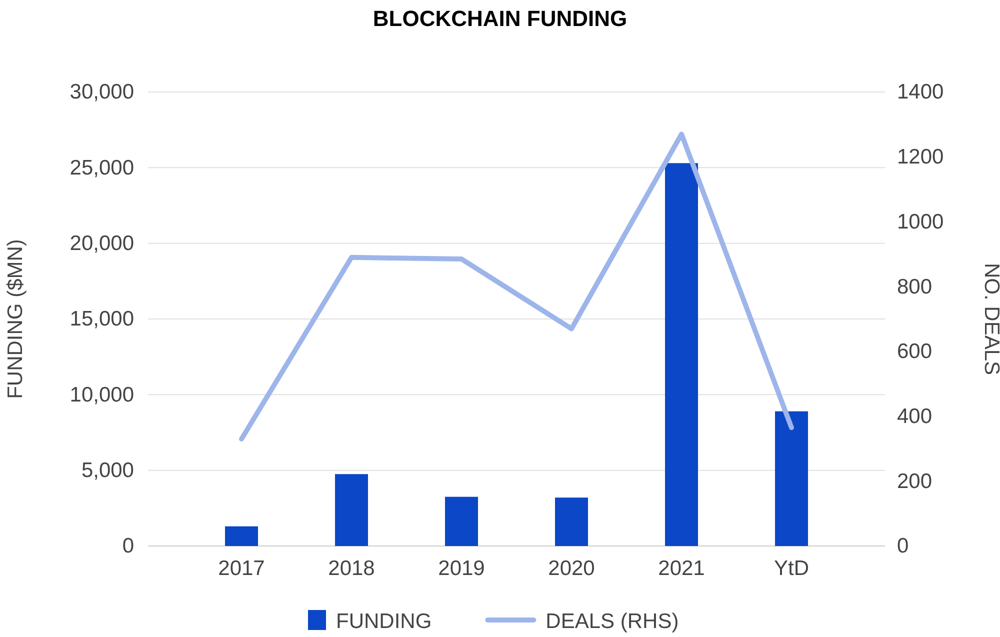 The image size is (1000, 637). I want to click on legend-label: FUNDING, so click(384, 621).